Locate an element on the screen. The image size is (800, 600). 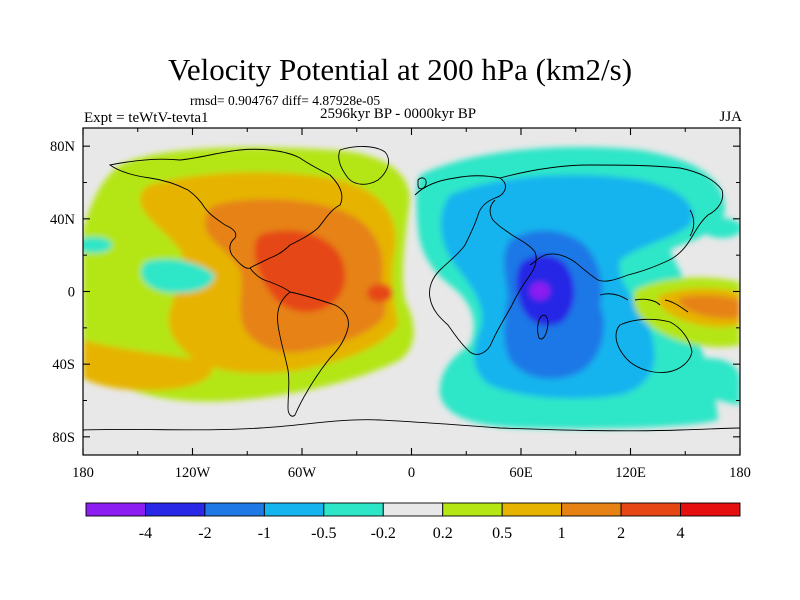
coast-south-america is located at coordinates (313, 354).